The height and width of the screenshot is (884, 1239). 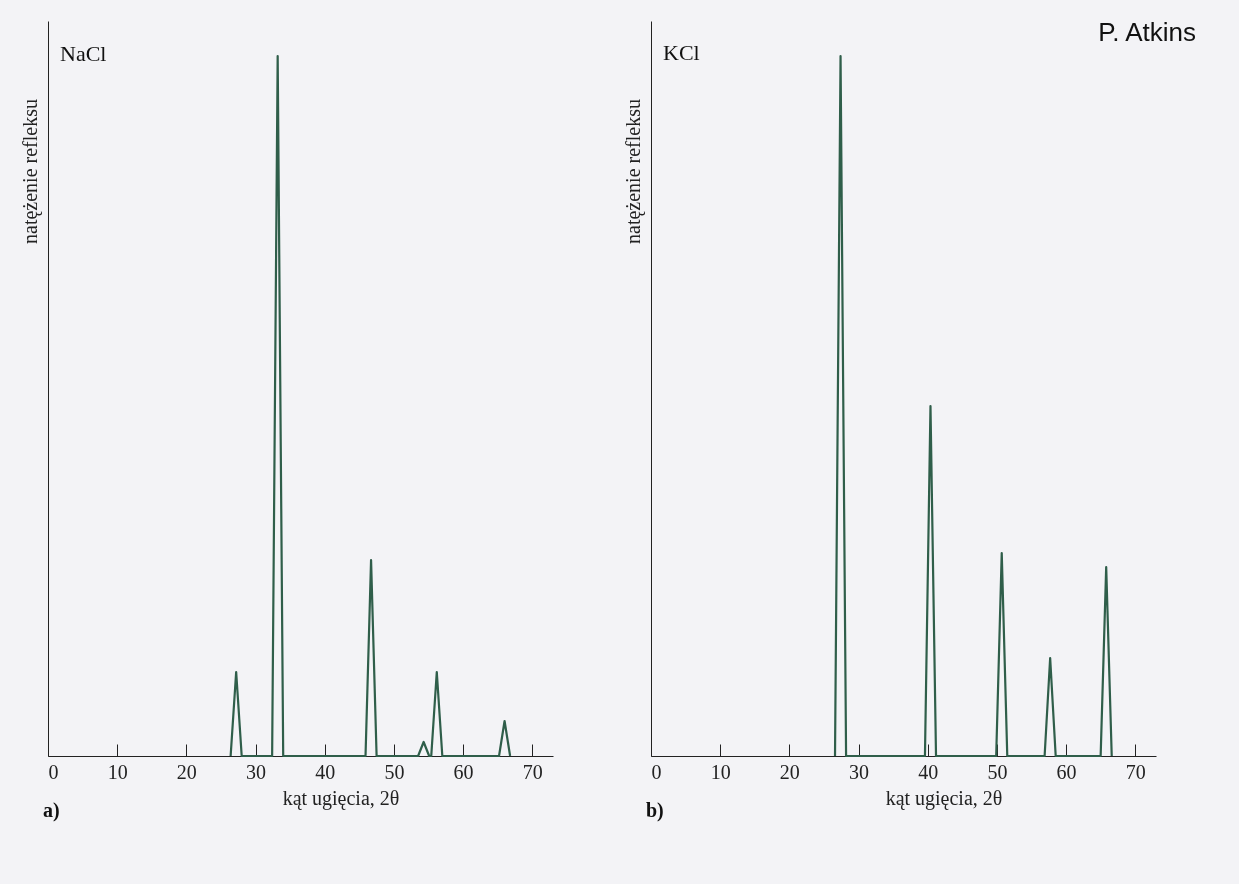 What do you see at coordinates (681, 52) in the screenshot?
I see `chart-title: KCl` at bounding box center [681, 52].